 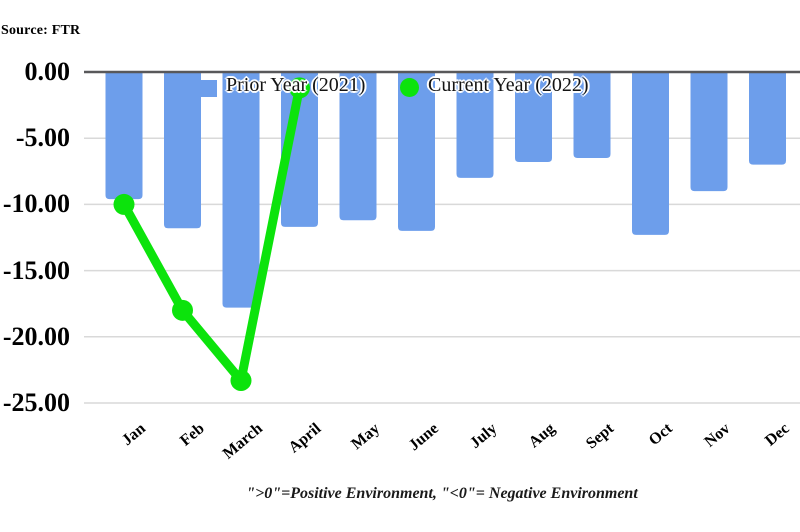 What do you see at coordinates (508, 85) in the screenshot?
I see `current-year-legend-label: Current Year (2022)` at bounding box center [508, 85].